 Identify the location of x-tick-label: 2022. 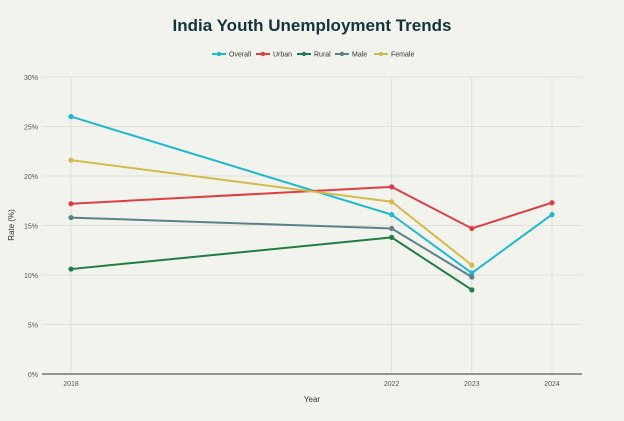
(392, 384).